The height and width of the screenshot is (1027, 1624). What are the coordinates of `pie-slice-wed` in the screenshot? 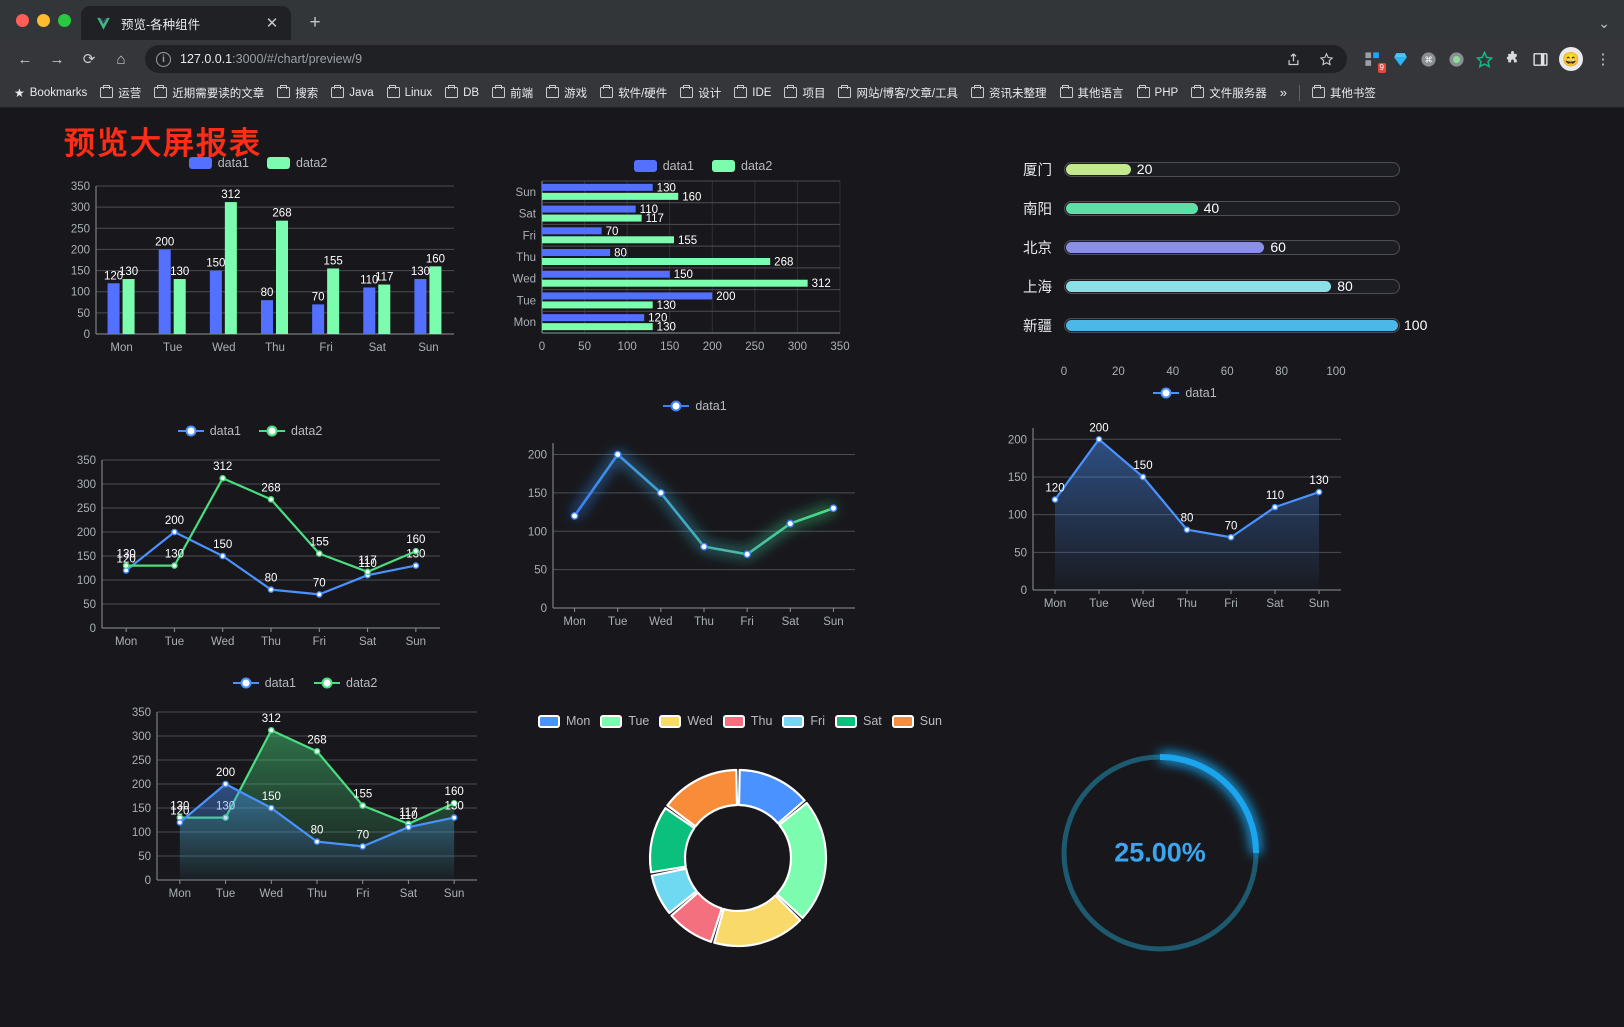 It's located at (757, 921).